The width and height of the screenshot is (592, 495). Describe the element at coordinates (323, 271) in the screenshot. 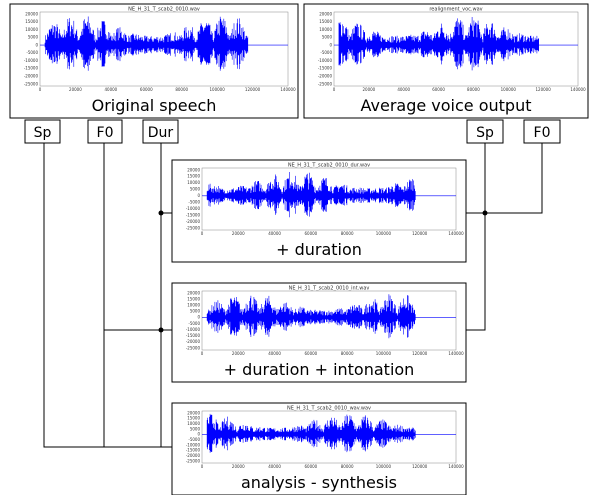

I see `junctions` at that location.